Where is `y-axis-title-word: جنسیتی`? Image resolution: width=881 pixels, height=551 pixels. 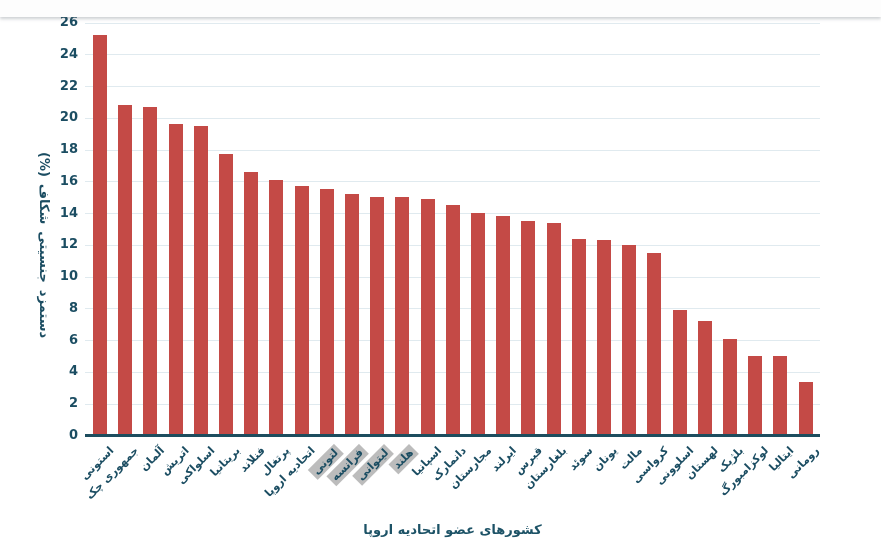
y-axis-title-word: جنسیتی is located at coordinates (44, 257).